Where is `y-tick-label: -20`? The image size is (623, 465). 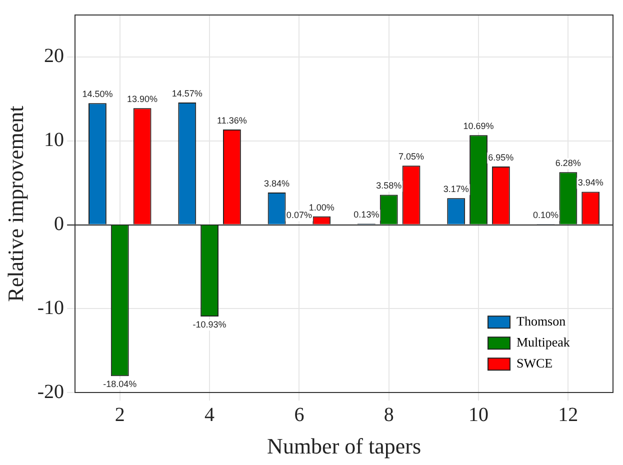
y-tick-label: -20 is located at coordinates (50, 391).